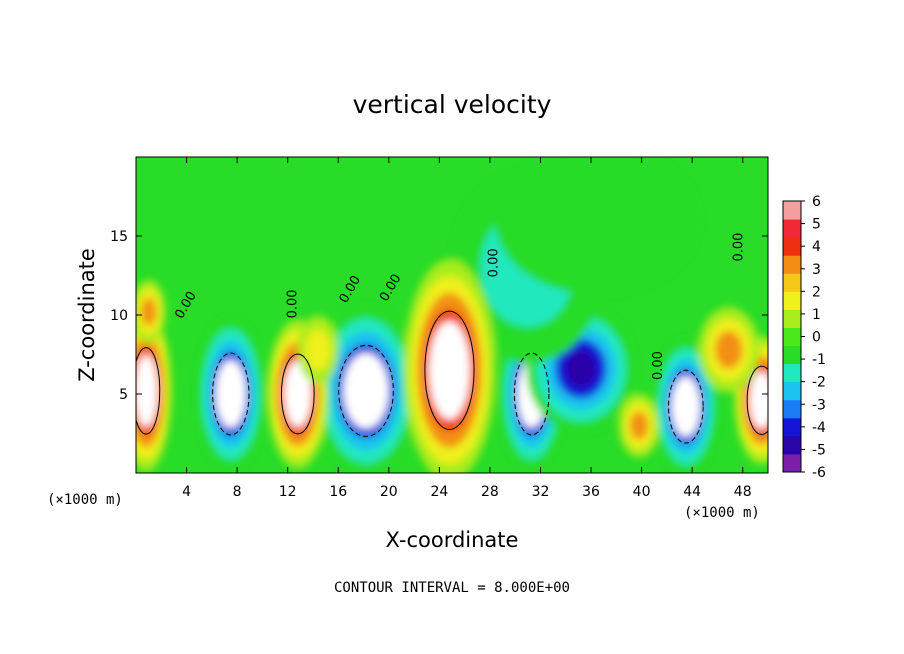 Image resolution: width=904 pixels, height=654 pixels. Describe the element at coordinates (452, 540) in the screenshot. I see `x-axis-label: X-coordinate` at that location.